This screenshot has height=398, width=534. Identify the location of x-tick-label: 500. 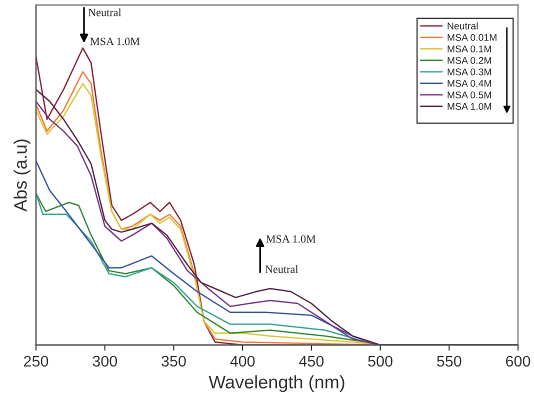
(380, 361).